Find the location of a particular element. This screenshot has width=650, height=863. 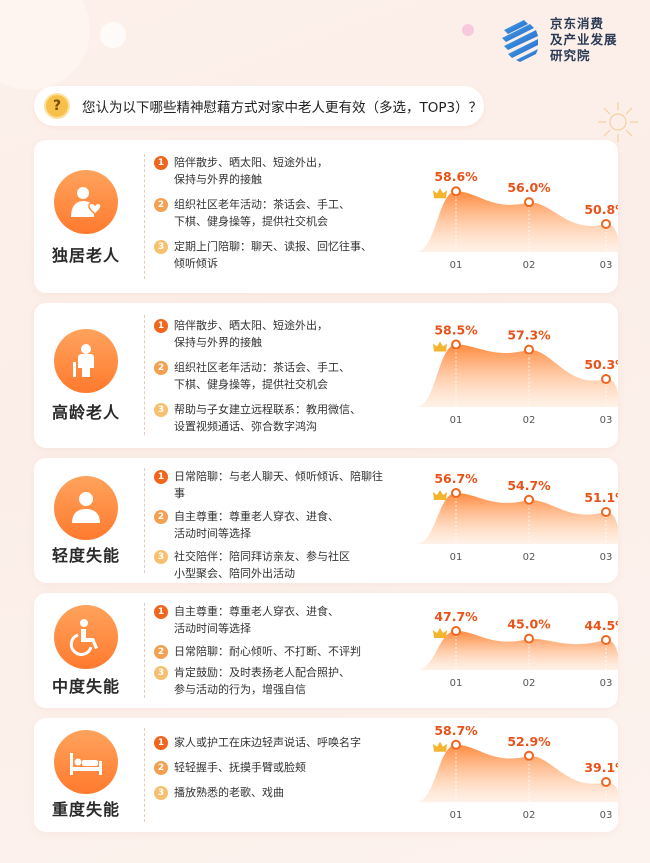

data-label: 57.3% is located at coordinates (529, 335).